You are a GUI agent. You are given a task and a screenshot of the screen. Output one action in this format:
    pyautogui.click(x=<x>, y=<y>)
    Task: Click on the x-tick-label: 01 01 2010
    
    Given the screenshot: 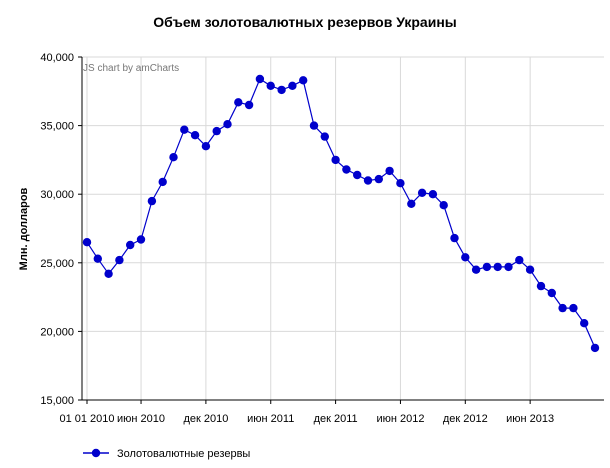 What is the action you would take?
    pyautogui.click(x=86, y=419)
    